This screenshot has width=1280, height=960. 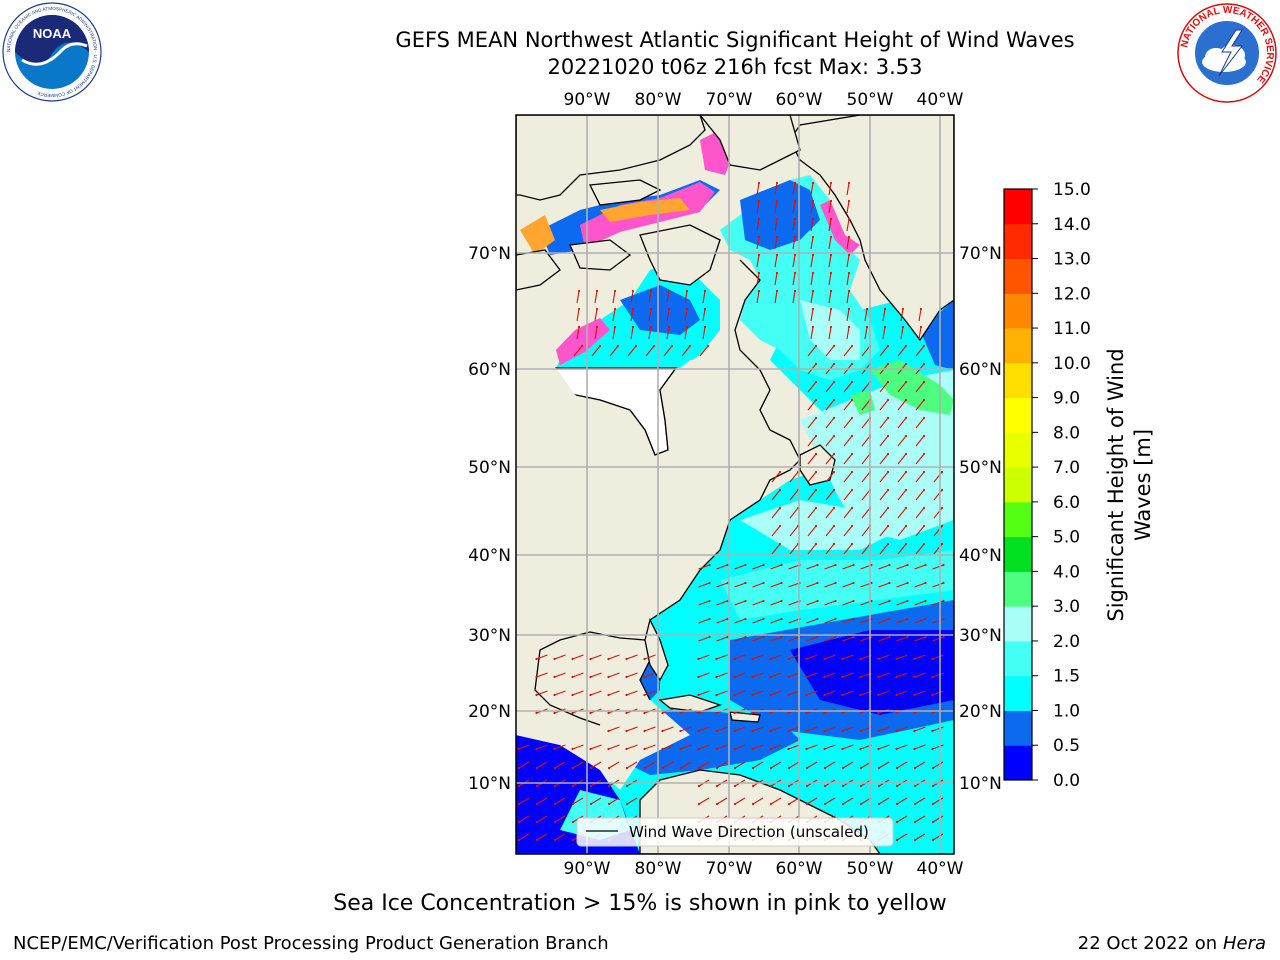 What do you see at coordinates (735, 67) in the screenshot?
I see `forecast-subtitle: 20221020 t06z 216h fcst Max: 3.53` at bounding box center [735, 67].